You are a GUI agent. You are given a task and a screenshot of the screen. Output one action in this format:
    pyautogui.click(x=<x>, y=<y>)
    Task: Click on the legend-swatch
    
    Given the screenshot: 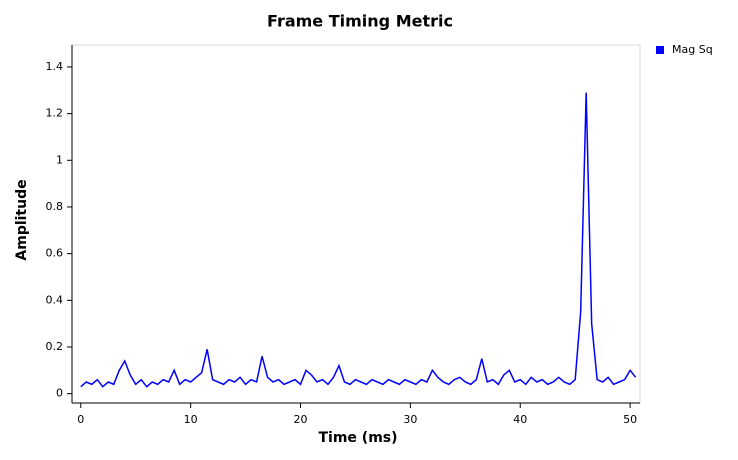 What is the action you would take?
    pyautogui.click(x=660, y=50)
    